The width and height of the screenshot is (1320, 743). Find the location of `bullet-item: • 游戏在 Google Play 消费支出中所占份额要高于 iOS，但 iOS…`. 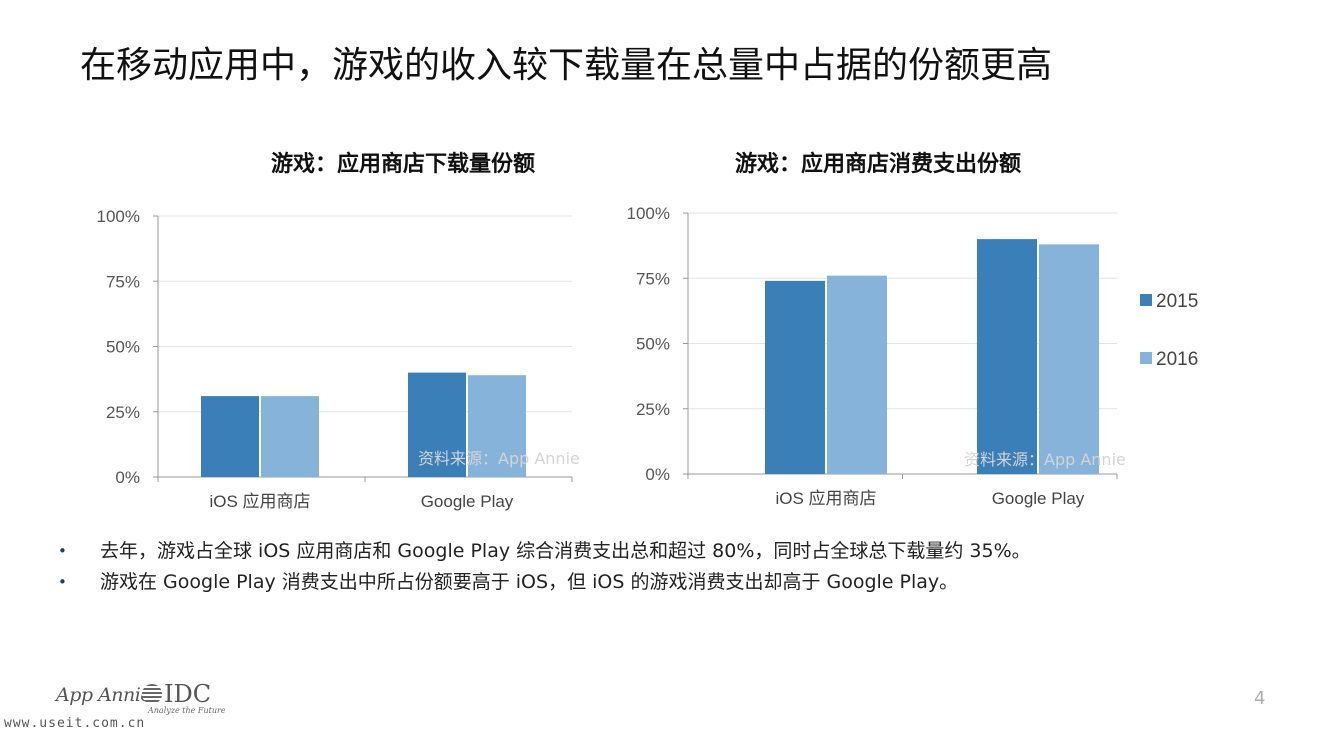

bullet-item: • 游戏在 Google Play 消费支出中所占份额要高于 iOS，但 iOS… is located at coordinates (544, 582).